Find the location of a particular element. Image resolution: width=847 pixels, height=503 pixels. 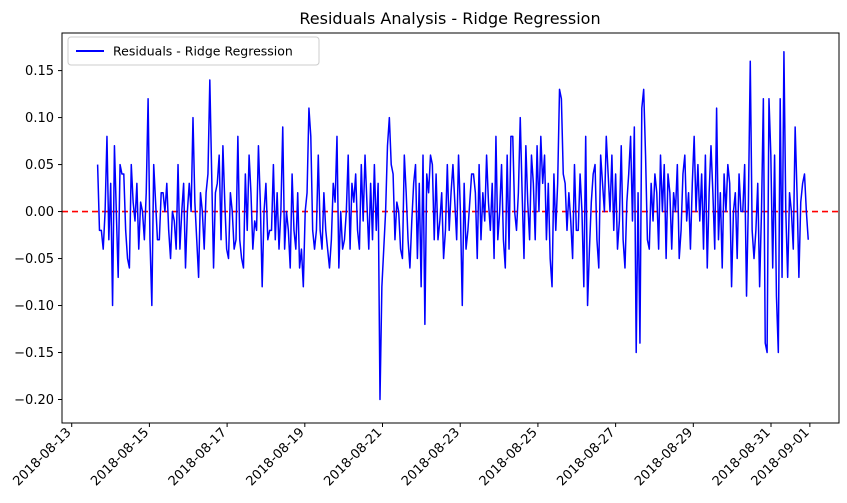

x-tick-label: 2018-08-19 is located at coordinates (276, 457).